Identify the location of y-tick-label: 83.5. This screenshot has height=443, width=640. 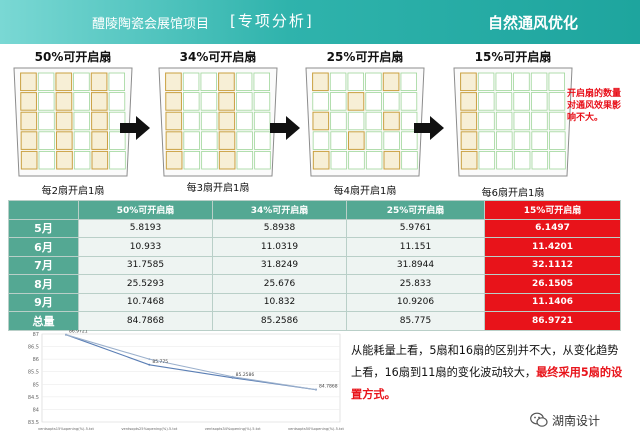
(33, 423).